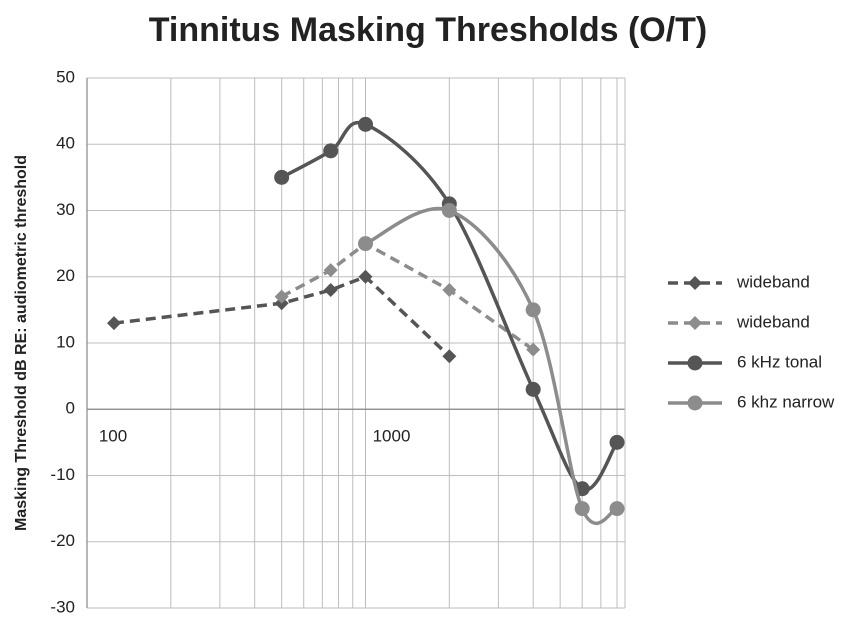 This screenshot has width=855, height=618. I want to click on y-tick-label: -20, so click(62, 540).